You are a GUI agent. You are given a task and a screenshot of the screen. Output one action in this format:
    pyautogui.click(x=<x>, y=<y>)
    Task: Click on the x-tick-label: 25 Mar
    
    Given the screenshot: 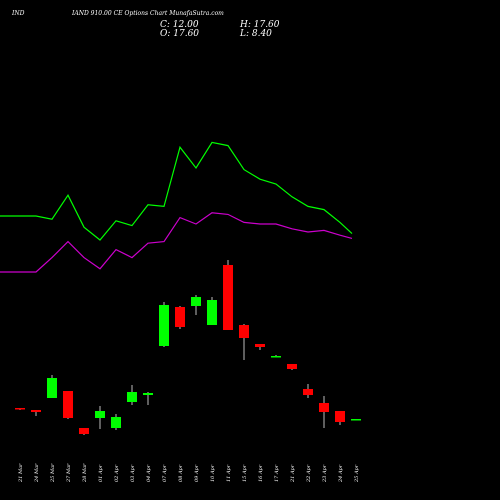 What is the action you would take?
    pyautogui.click(x=53, y=473)
    